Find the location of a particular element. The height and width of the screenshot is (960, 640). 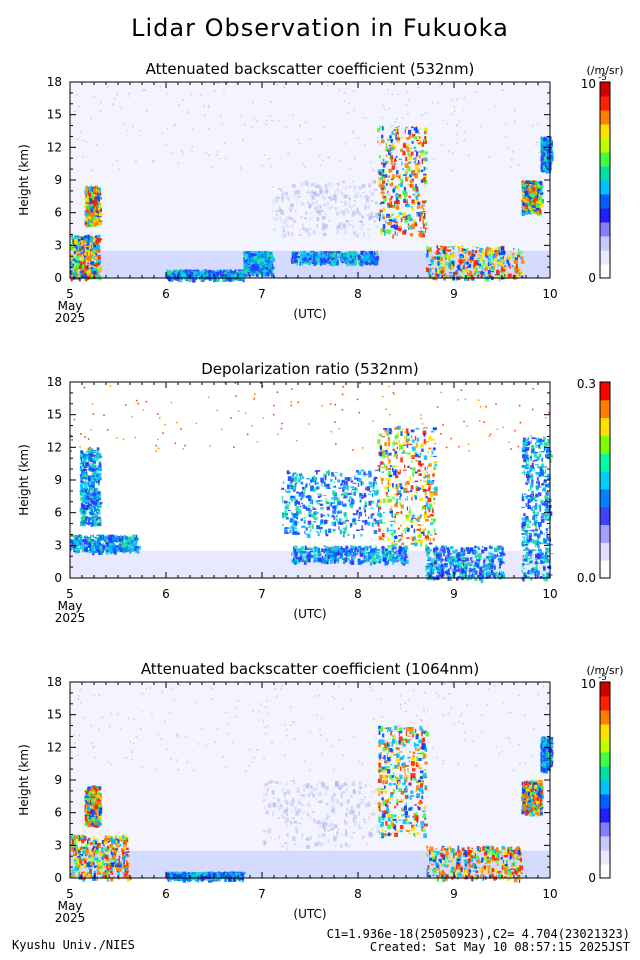

x-axis-label: (UTC) is located at coordinates (309, 914).